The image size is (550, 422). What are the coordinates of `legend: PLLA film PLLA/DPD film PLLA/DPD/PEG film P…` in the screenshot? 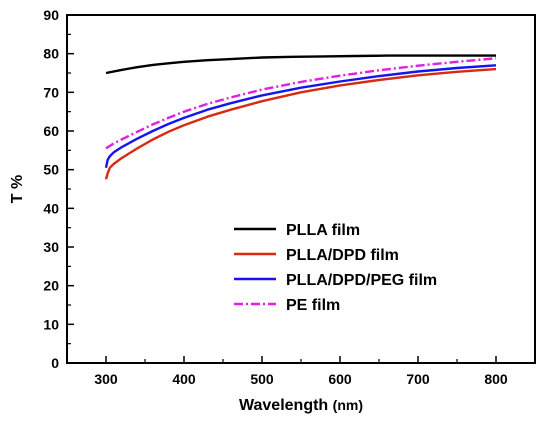 It's located at (335, 268).